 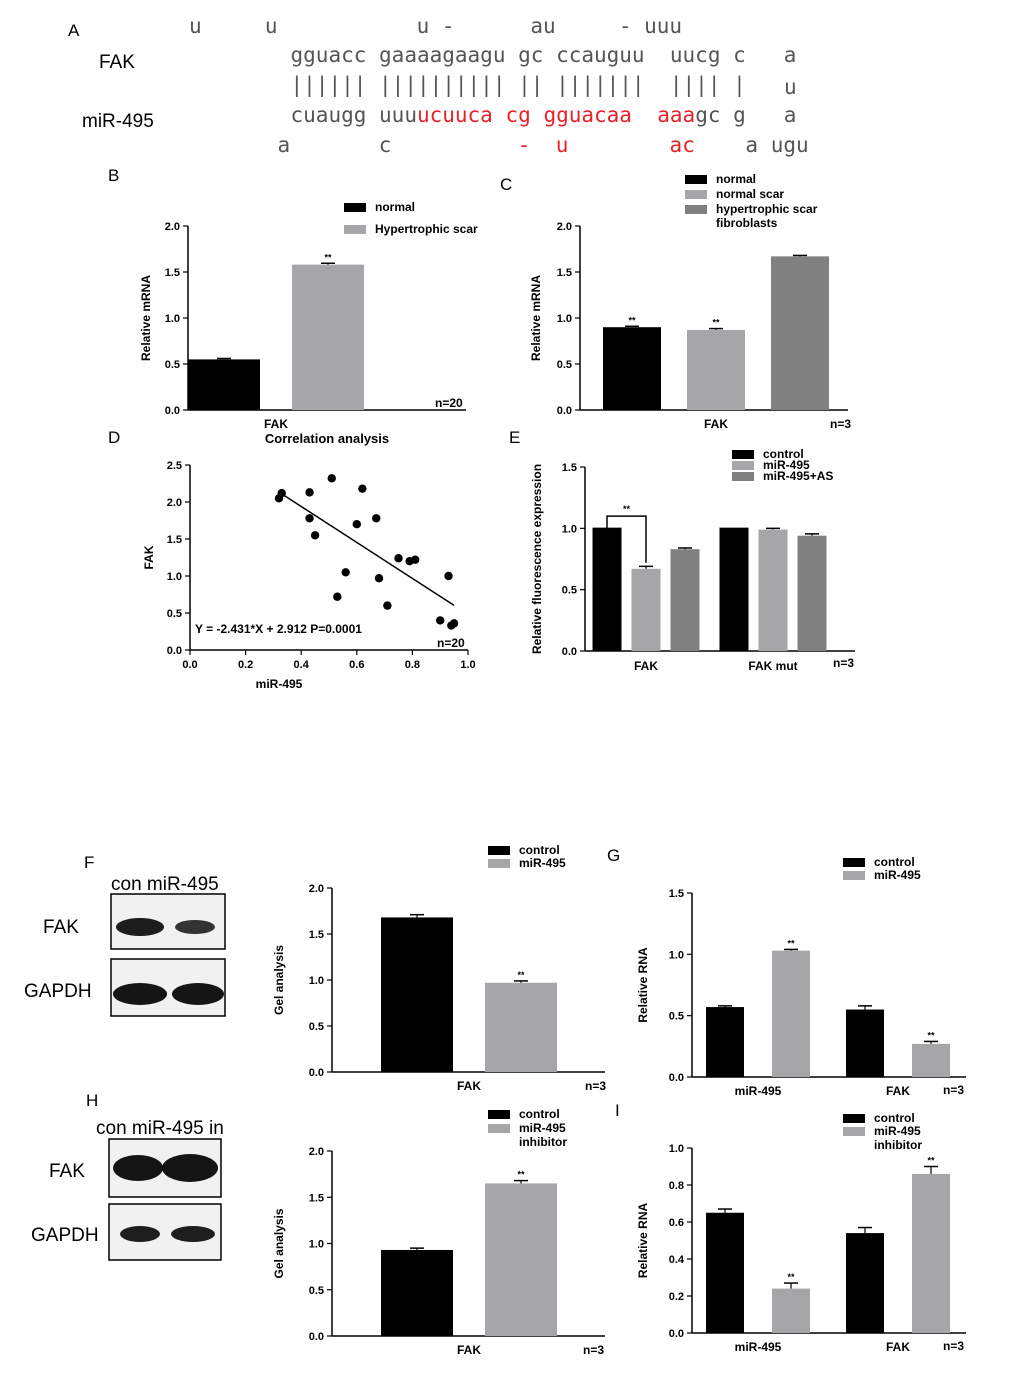 I want to click on bottom-seg: a ugu, so click(x=776, y=145).